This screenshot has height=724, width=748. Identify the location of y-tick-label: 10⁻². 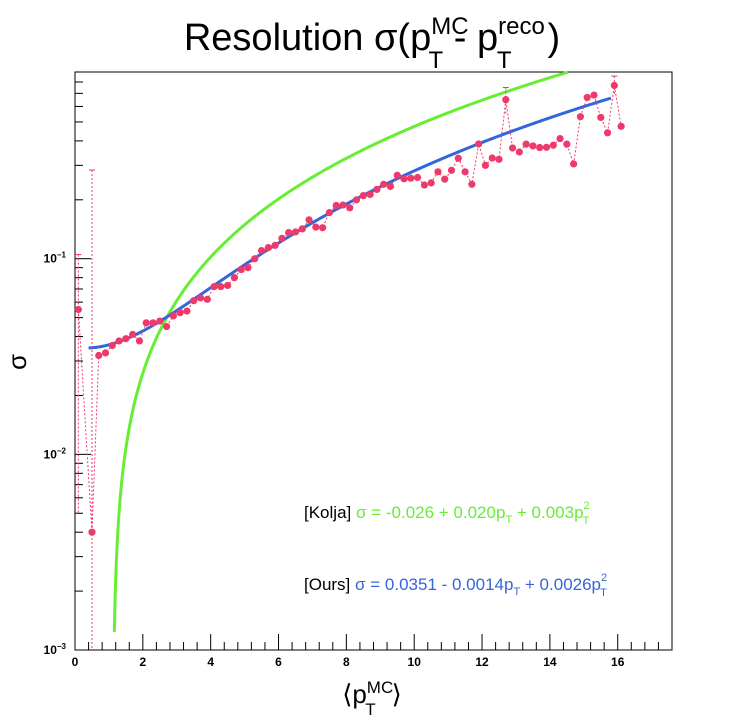
(55, 453).